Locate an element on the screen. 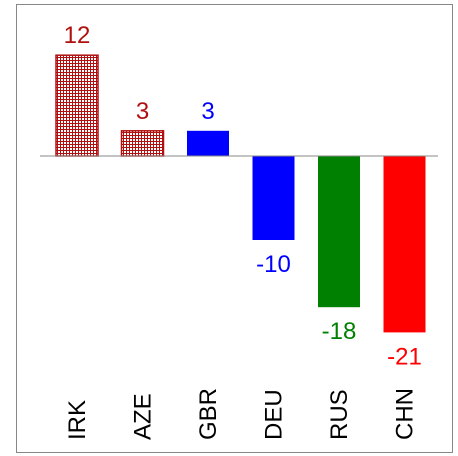 This screenshot has width=458, height=456. value-label: -21 is located at coordinates (404, 356).